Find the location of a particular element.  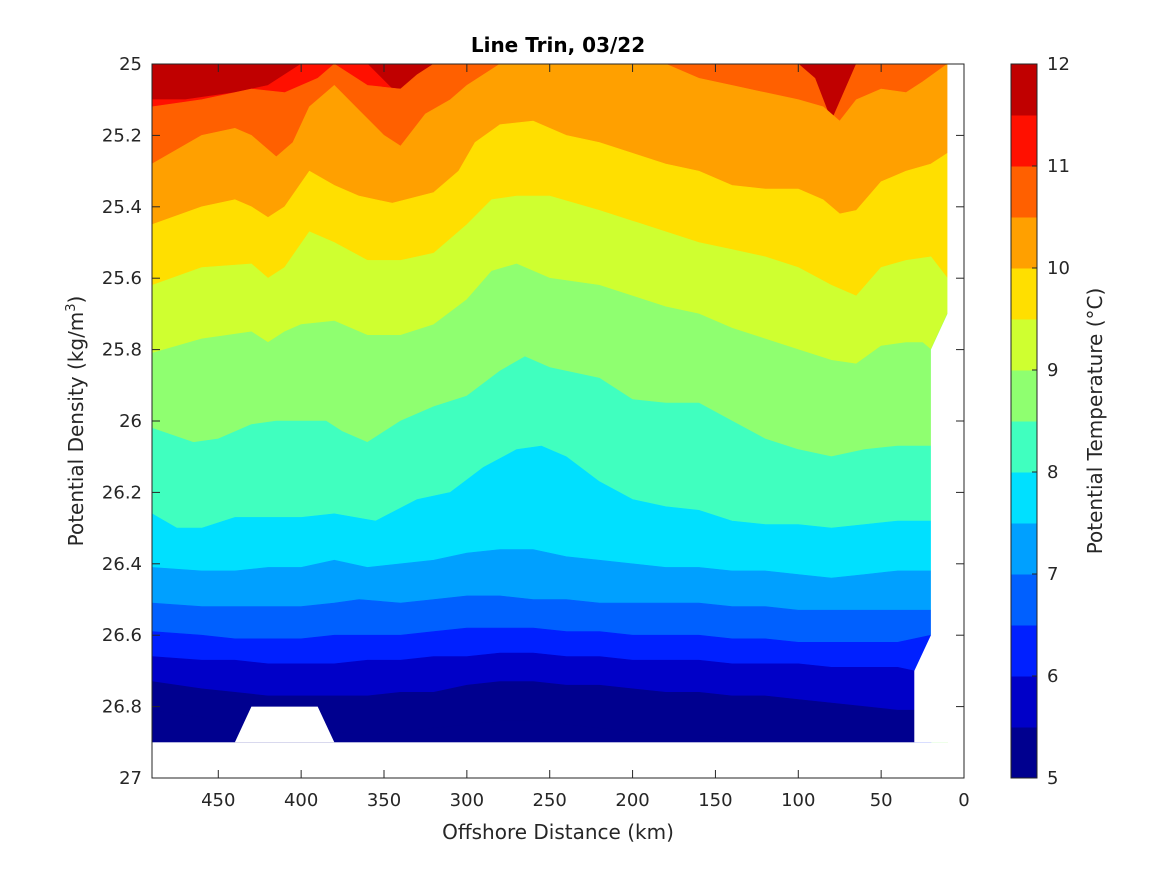

colorbar: 5 6 7 8 9 10 11 12 is located at coordinates (1040, 421).